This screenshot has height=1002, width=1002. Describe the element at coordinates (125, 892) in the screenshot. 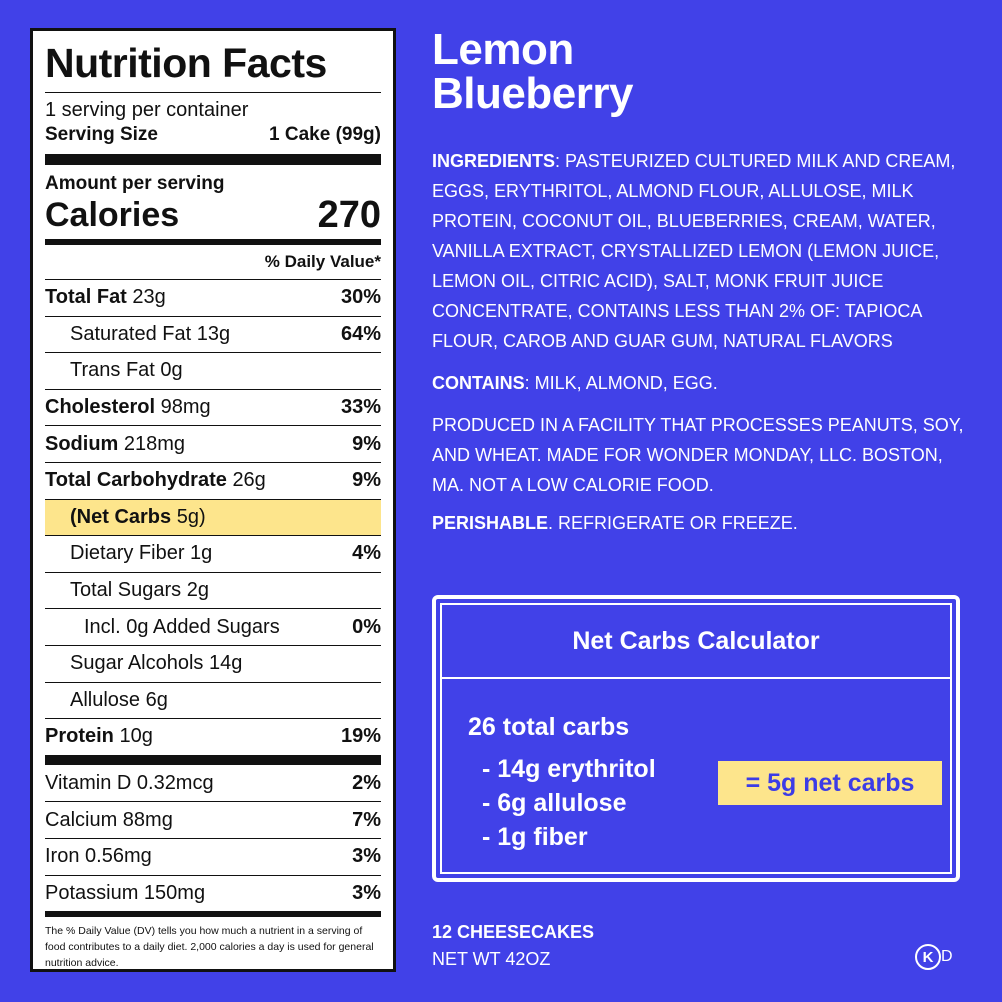

I see `vitamin-name: Potassium 150mg` at that location.